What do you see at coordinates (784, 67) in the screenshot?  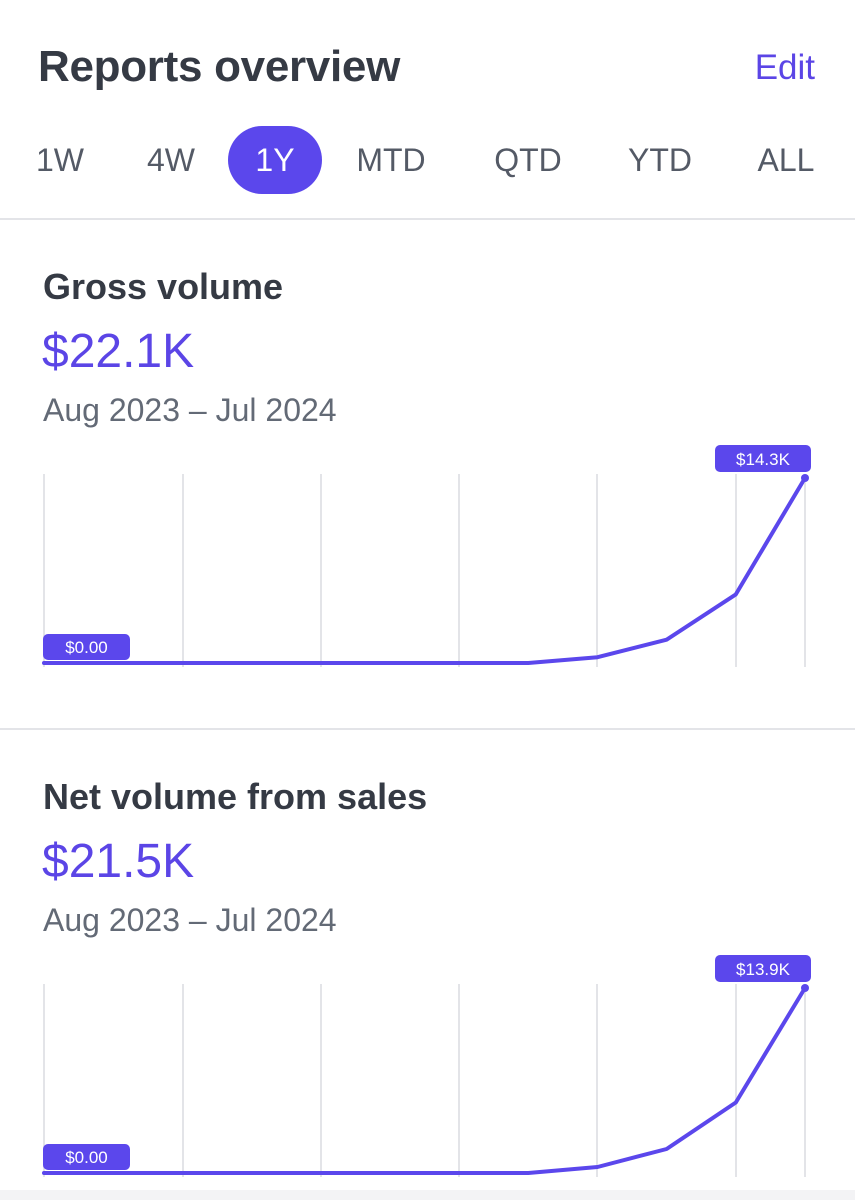 I see `edit-button: Edit` at bounding box center [784, 67].